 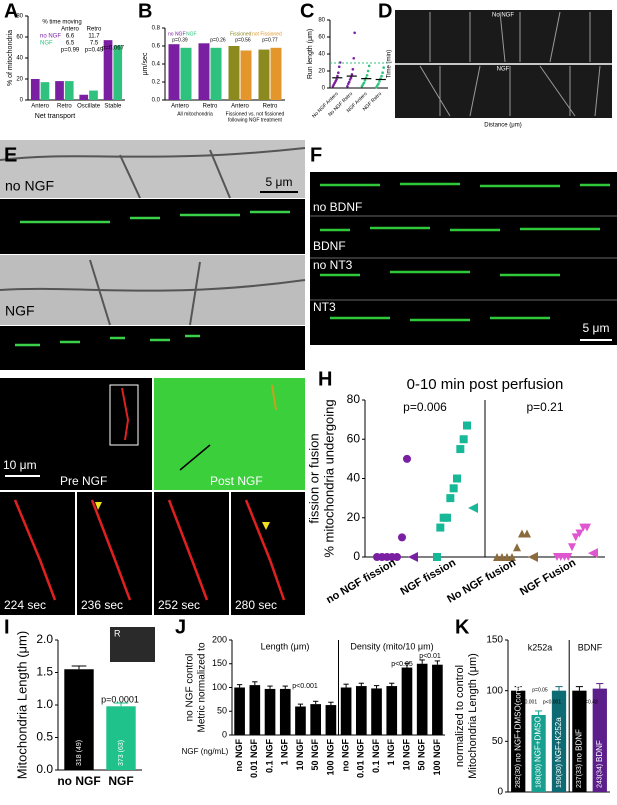 What do you see at coordinates (46, 44) in the screenshot?
I see `legend-label: NGF` at bounding box center [46, 44].